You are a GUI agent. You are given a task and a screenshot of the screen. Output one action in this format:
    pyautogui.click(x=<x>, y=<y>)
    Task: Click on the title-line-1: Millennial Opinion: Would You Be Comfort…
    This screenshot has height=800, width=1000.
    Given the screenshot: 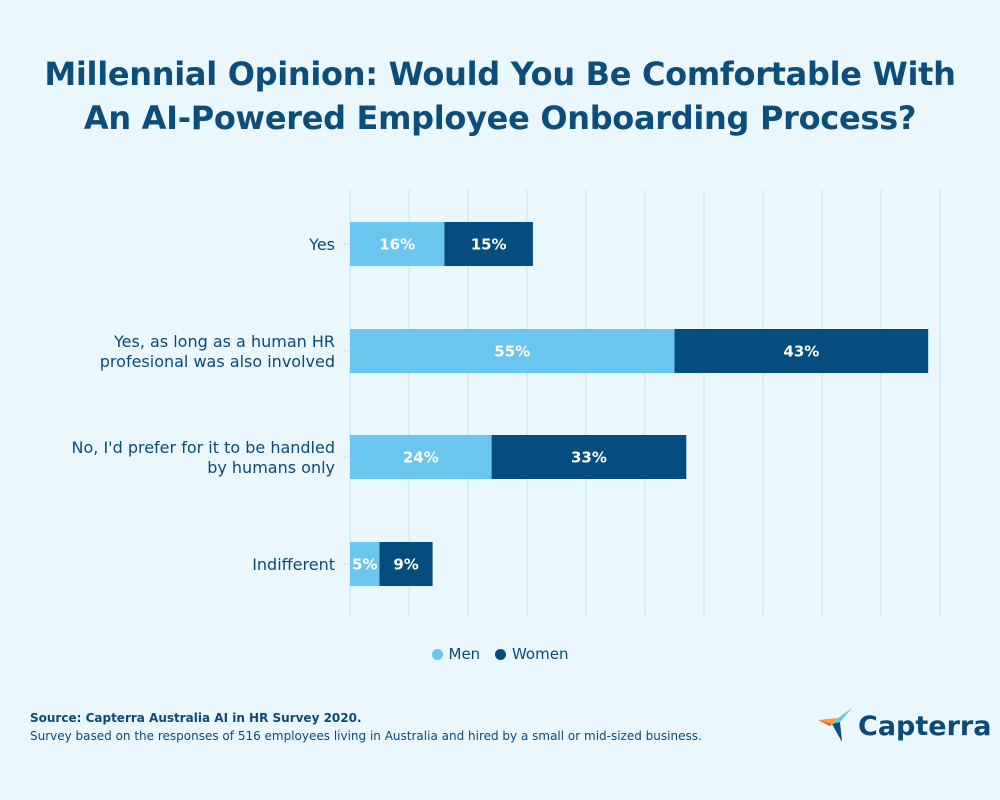 What is the action you would take?
    pyautogui.click(x=500, y=74)
    